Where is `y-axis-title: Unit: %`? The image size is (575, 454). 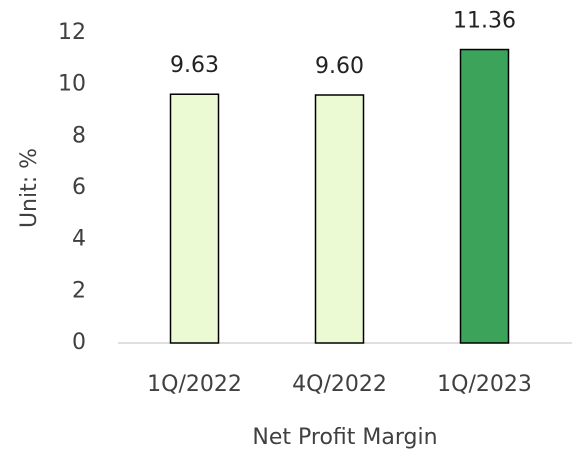 y-axis-title: Unit: % is located at coordinates (29, 188).